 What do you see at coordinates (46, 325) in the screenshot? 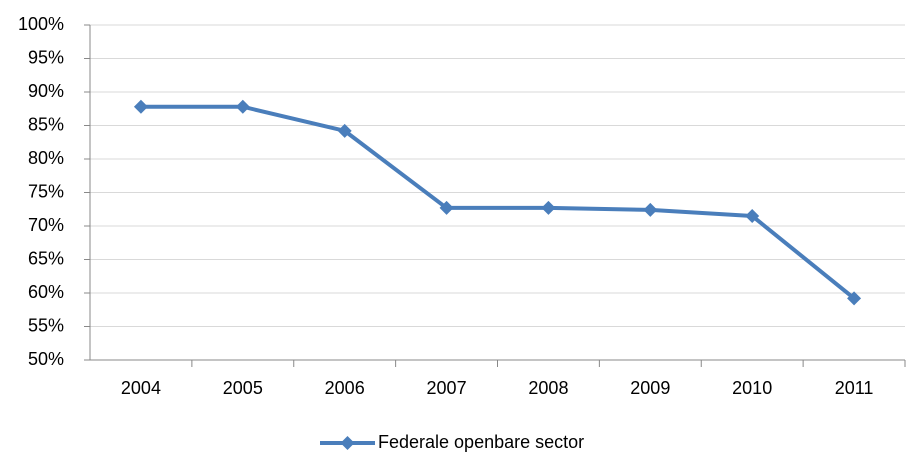
I see `y-tick-label: 55%` at bounding box center [46, 325].